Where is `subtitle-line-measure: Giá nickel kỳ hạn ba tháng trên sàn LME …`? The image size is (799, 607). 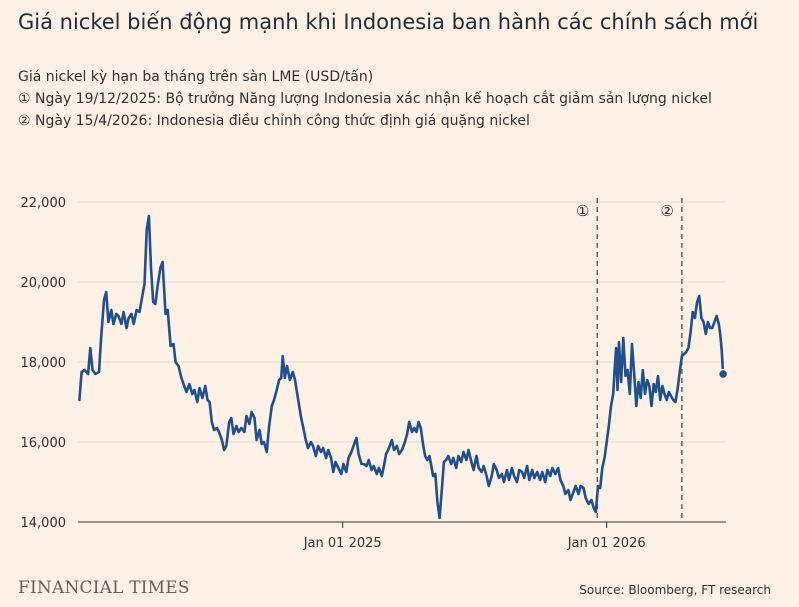
subtitle-line-measure: Giá nickel kỳ hạn ba tháng trên sàn LME … is located at coordinates (196, 77).